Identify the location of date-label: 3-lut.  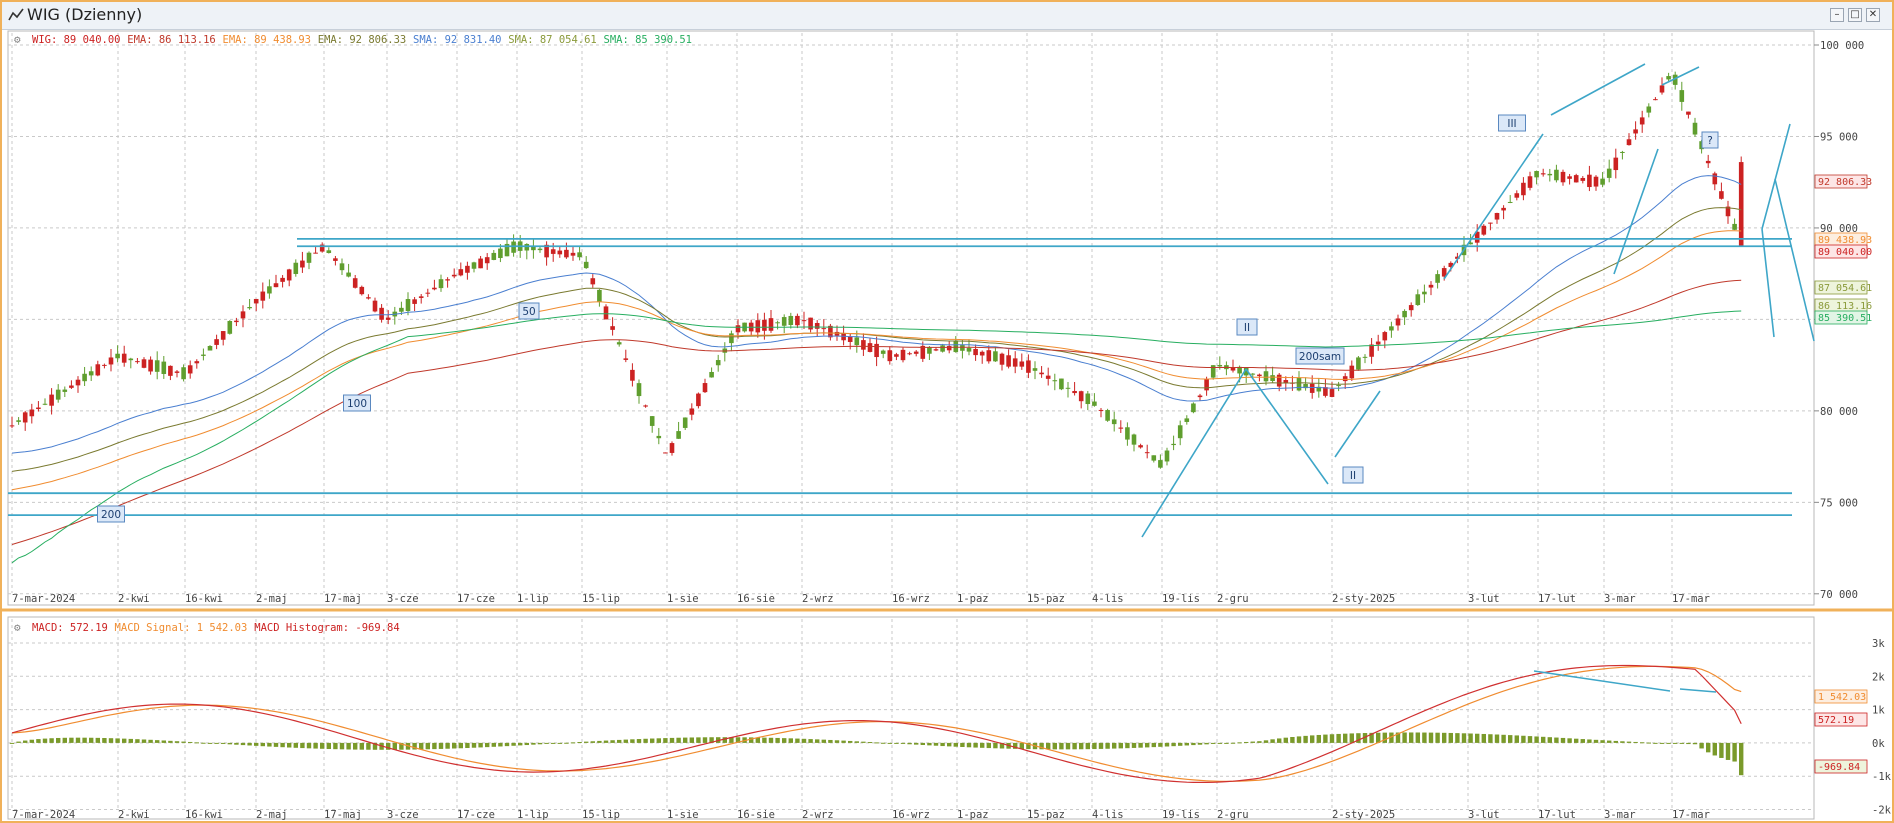
(1484, 599).